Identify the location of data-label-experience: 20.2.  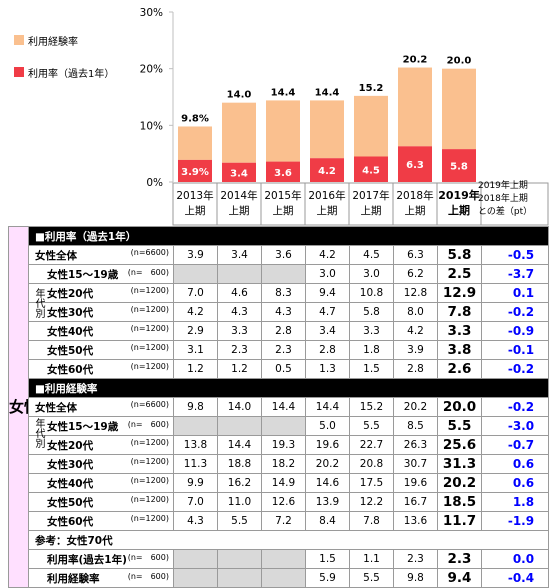
(415, 60).